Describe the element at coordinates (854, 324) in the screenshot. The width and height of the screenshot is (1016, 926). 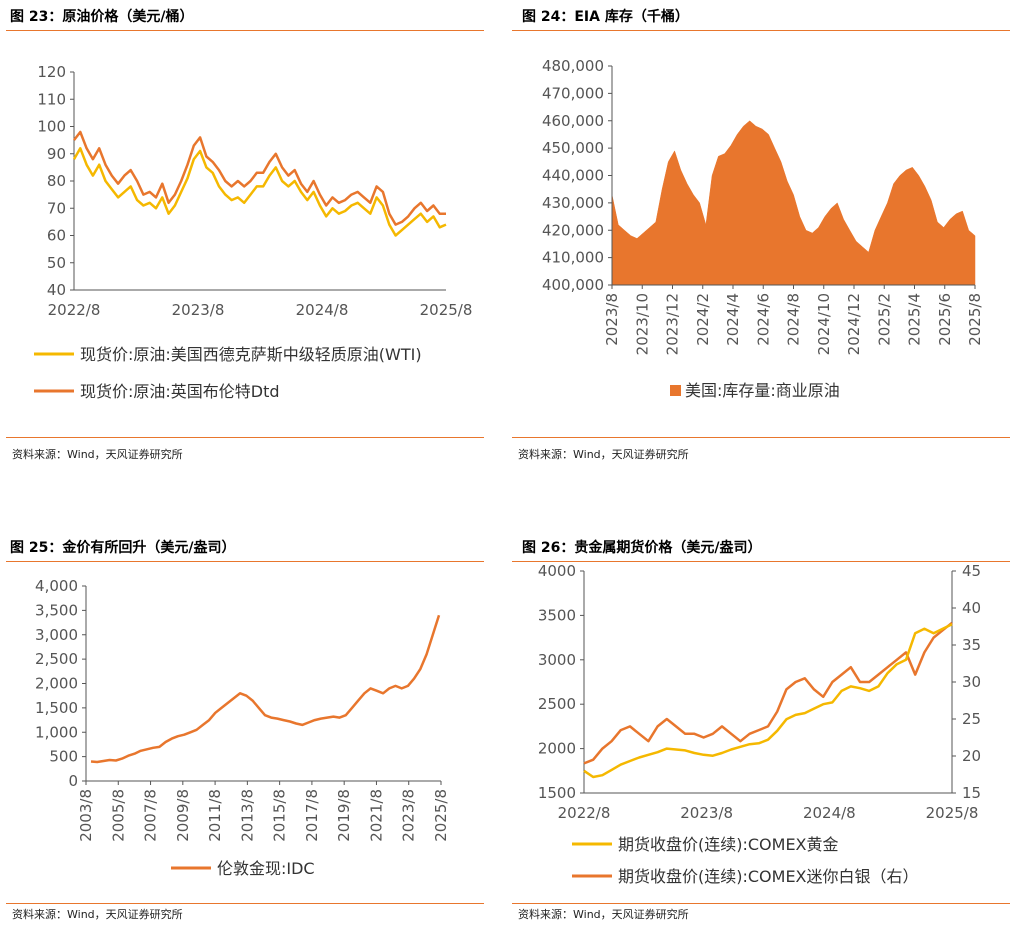
I see `x-tick-label: 2024/12` at that location.